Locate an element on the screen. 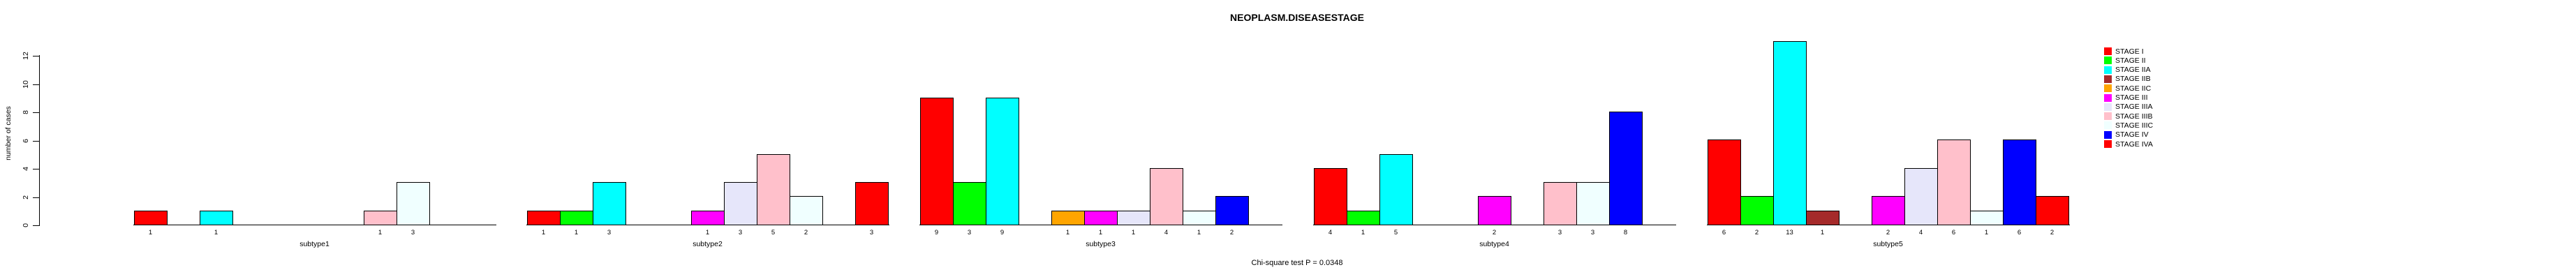 Image resolution: width=2576 pixels, height=279 pixels. y-axis-line is located at coordinates (39, 140).